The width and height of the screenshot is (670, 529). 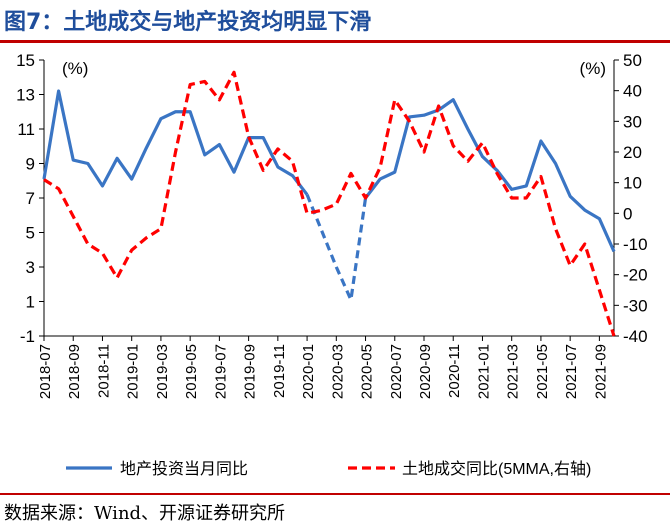 I want to click on x-tick-label: 2019-05, so click(x=191, y=371).